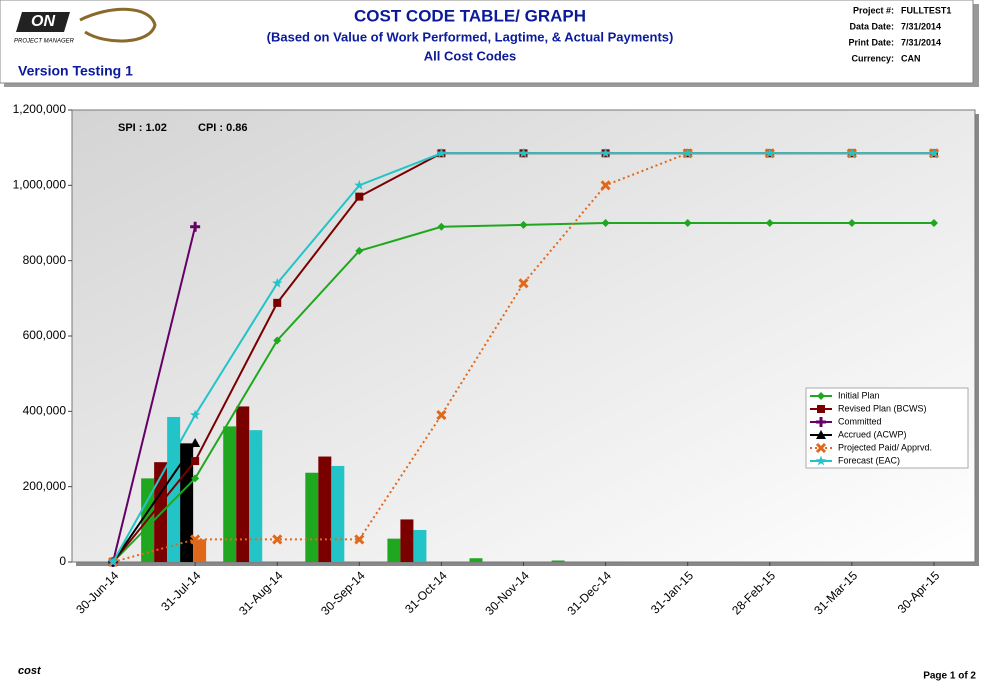 The width and height of the screenshot is (990, 685). I want to click on x-tick-label: 31-Jan-15, so click(672, 592).